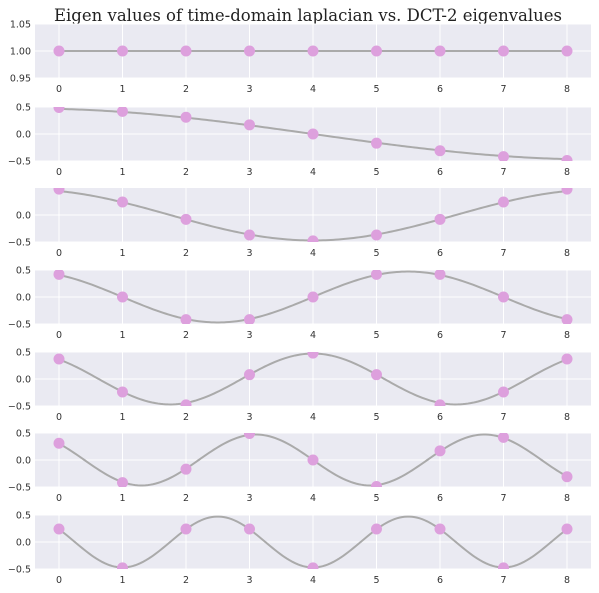 Image resolution: width=599 pixels, height=593 pixels. Describe the element at coordinates (299, 548) in the screenshot. I see `subplot-7: 0 1 2 3 4 5 6 7 8 −0.5 0.0 0.5` at that location.